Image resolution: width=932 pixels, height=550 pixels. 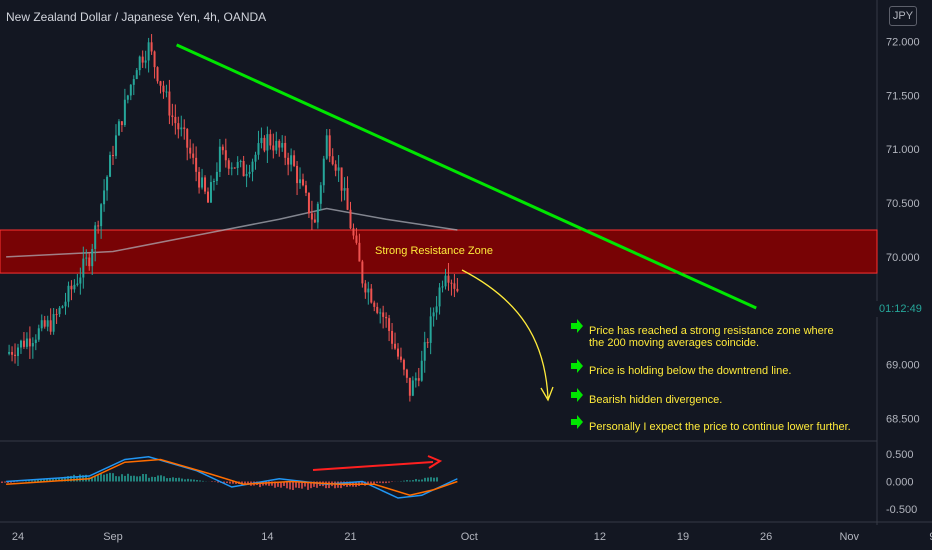 I want to click on y-tick-label: 71.500, so click(x=903, y=96).